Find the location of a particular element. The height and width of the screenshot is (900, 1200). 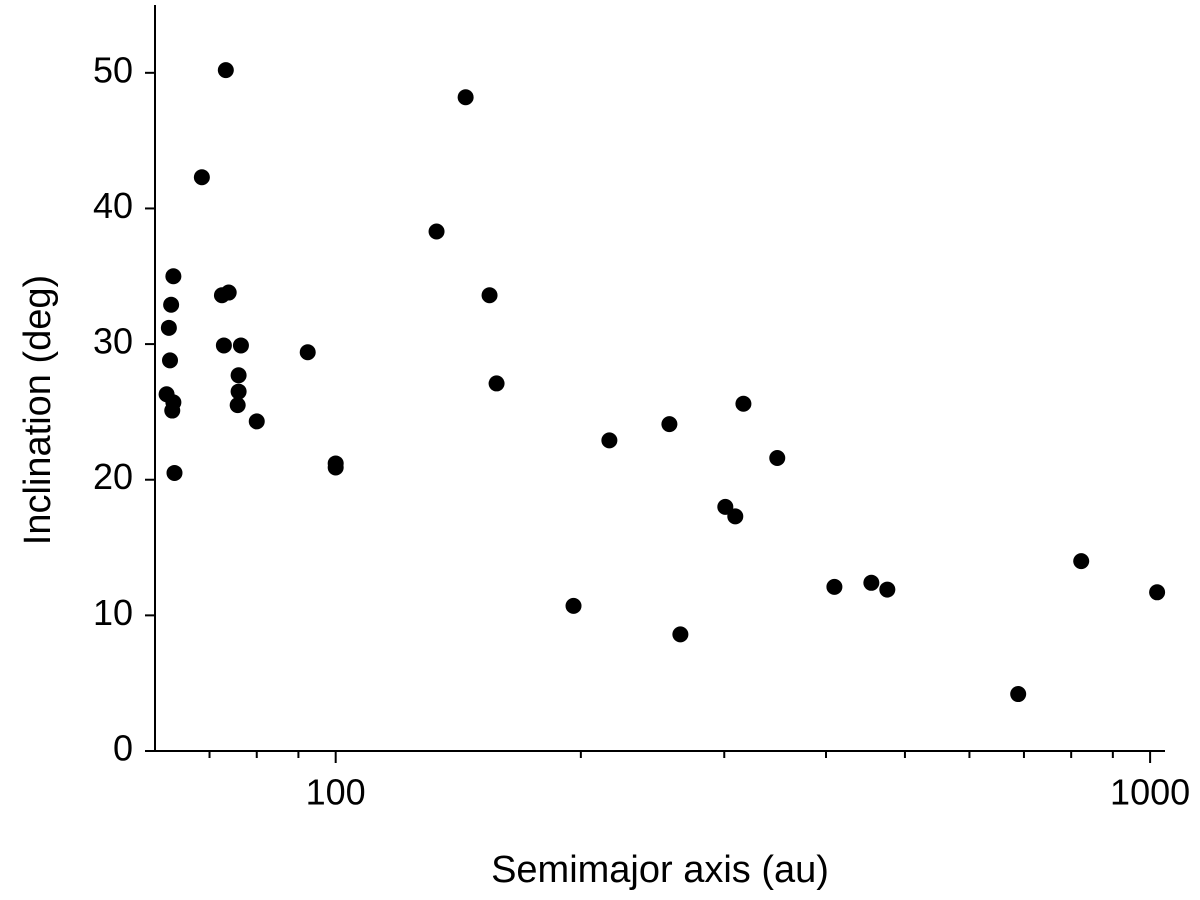

y-tick-label: 10 is located at coordinates (113, 612).